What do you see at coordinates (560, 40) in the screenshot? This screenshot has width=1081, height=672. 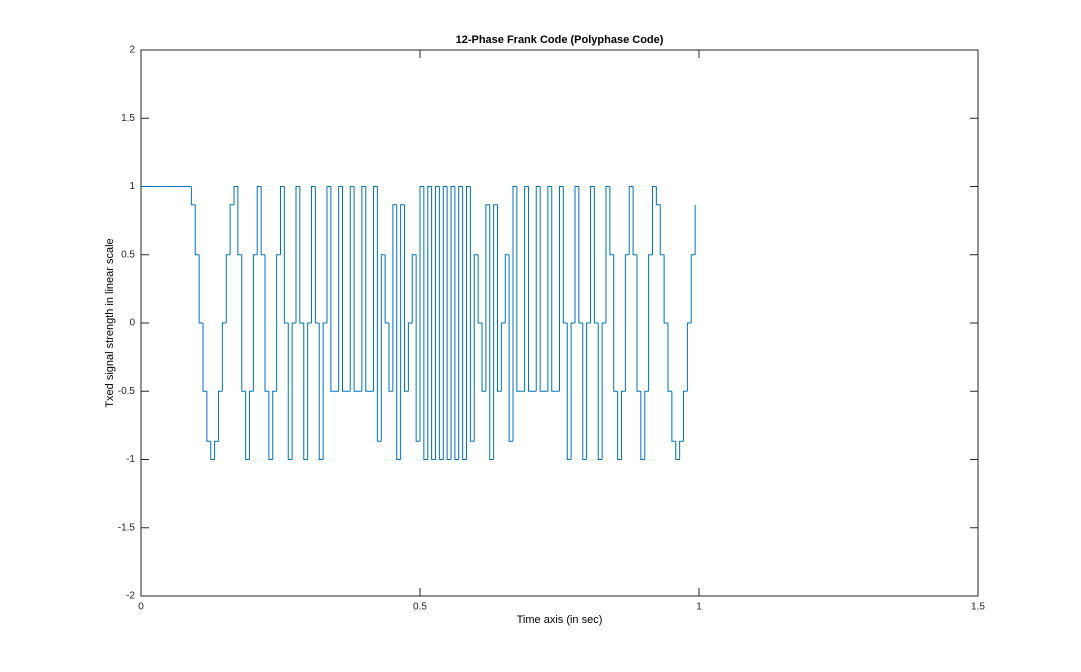 I see `chart-title: 12-Phase Frank Code (Polyphase Code)` at bounding box center [560, 40].